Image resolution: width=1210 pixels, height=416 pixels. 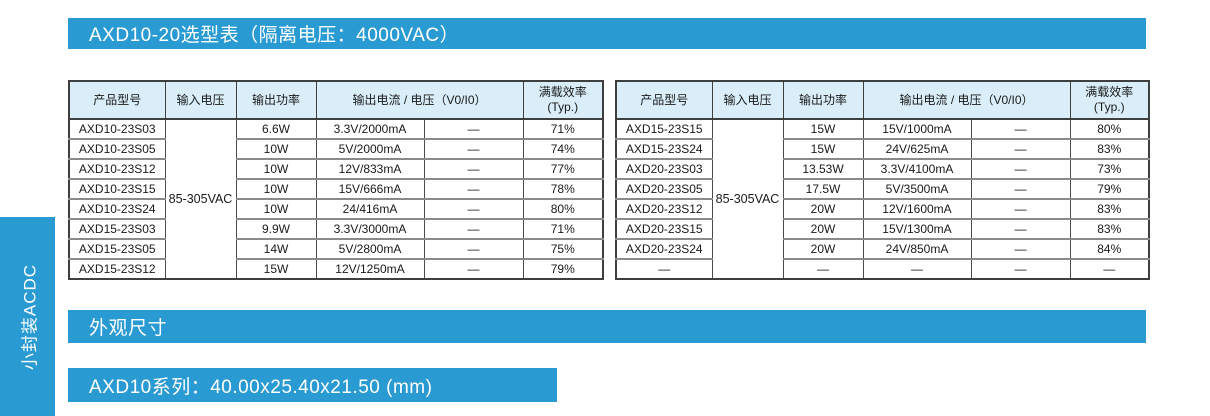 I want to click on model-cell: AXD20-23S03, so click(x=664, y=168).